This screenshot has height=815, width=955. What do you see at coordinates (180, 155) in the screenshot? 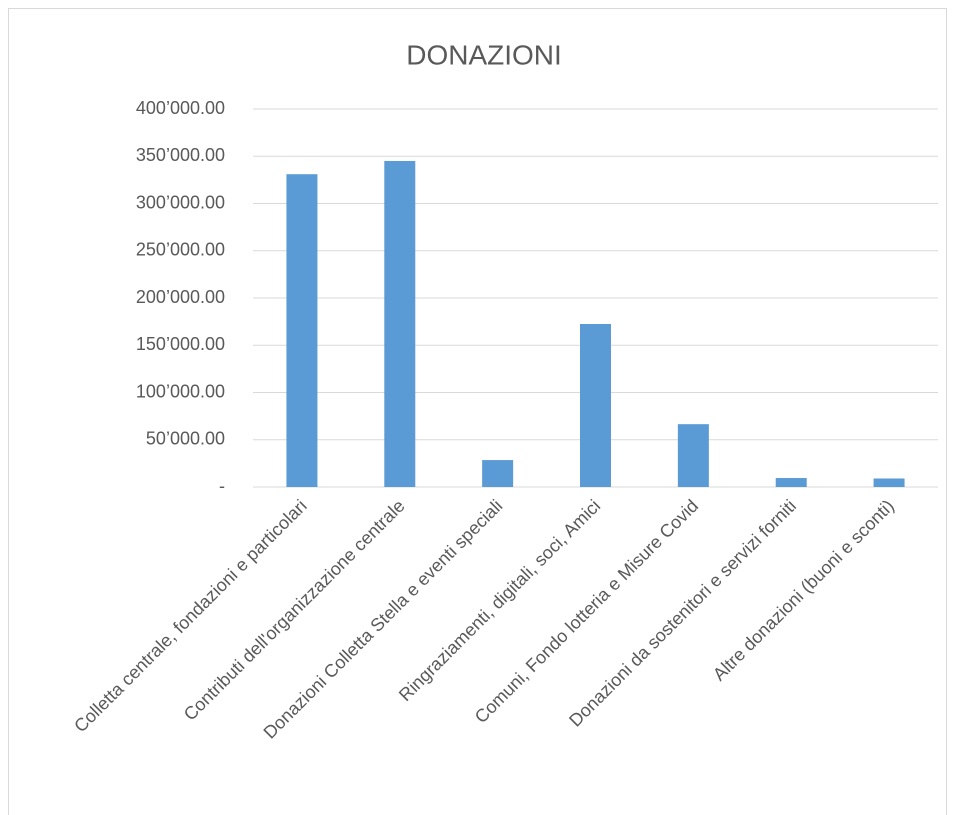
I see `y-tick-label: 350’000.00` at bounding box center [180, 155].